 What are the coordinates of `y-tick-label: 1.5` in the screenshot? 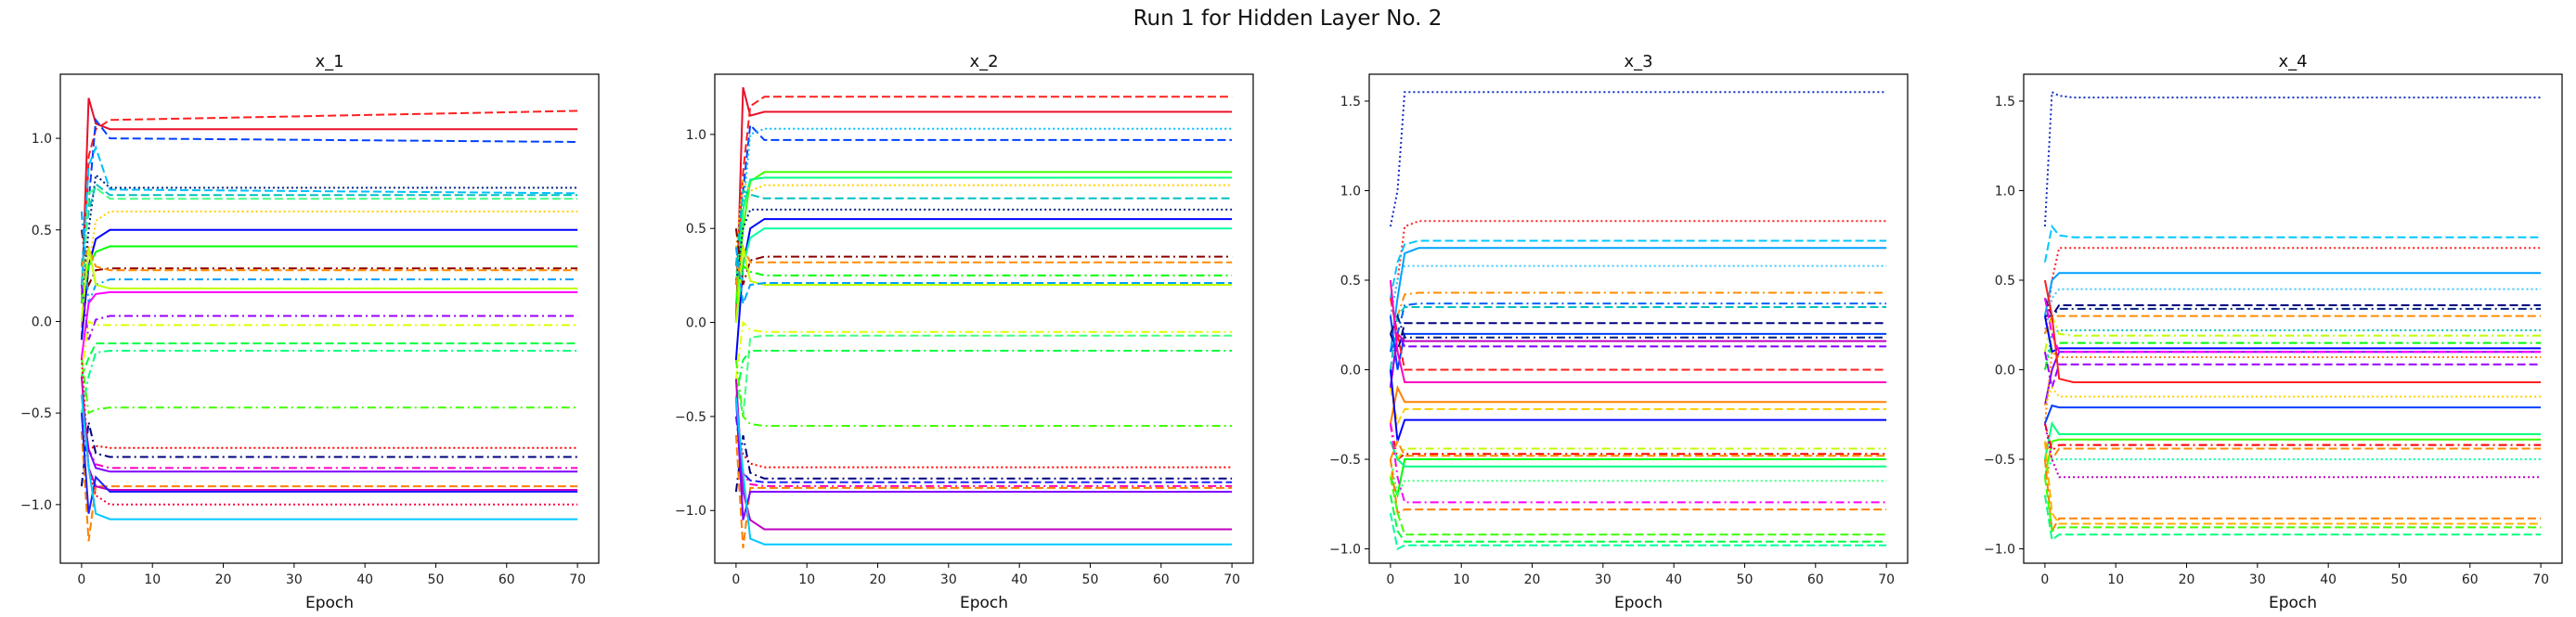 It's located at (1350, 102).